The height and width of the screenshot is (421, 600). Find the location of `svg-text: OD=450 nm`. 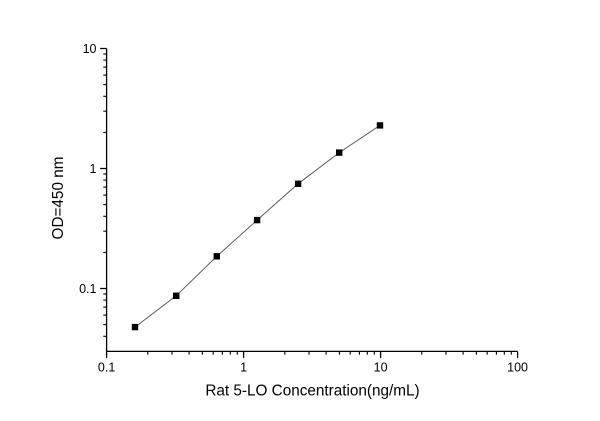

svg-text: OD=450 nm is located at coordinates (58, 198).